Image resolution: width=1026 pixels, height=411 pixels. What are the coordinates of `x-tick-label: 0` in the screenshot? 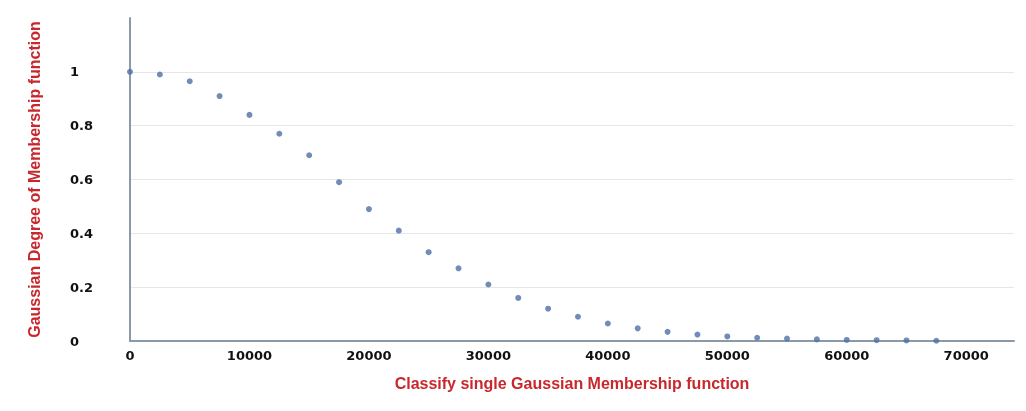 It's located at (130, 355).